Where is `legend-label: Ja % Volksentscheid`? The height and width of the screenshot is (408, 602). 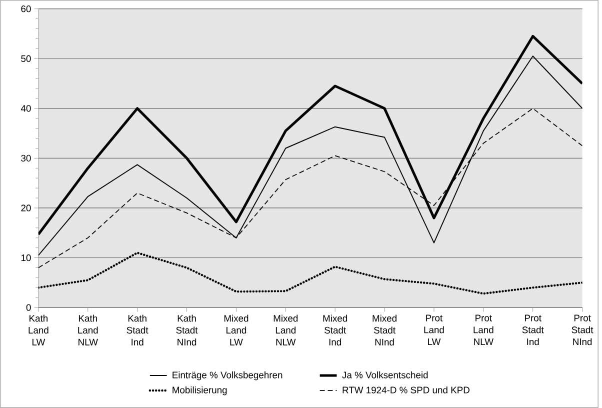
legend-label: Ja % Volksentscheid is located at coordinates (385, 374).